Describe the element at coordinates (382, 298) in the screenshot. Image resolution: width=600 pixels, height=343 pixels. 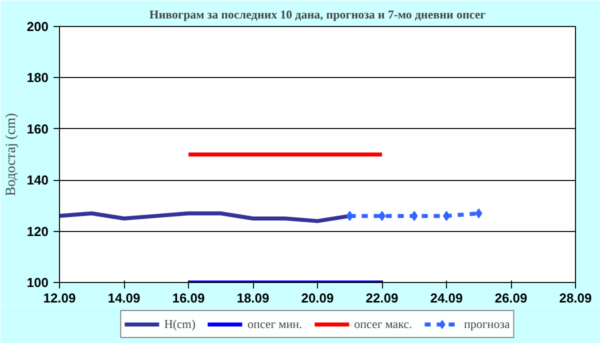
I see `x-tick-label: 22.09` at that location.